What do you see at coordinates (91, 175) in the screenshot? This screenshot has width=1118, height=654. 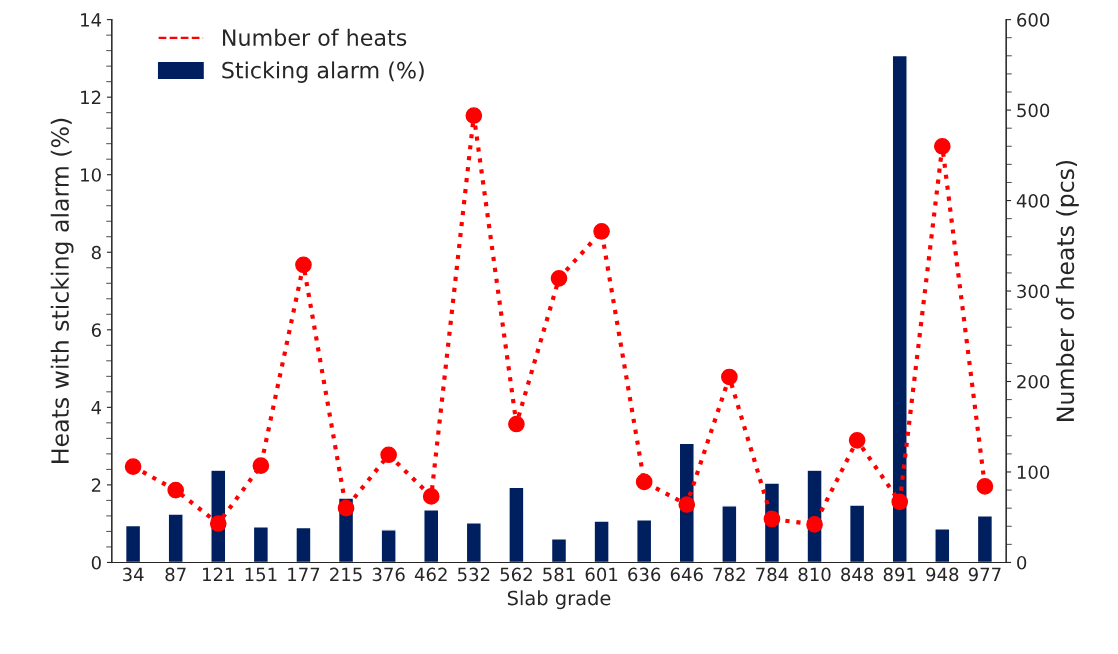 I see `y-tick-label: 10` at bounding box center [91, 175].